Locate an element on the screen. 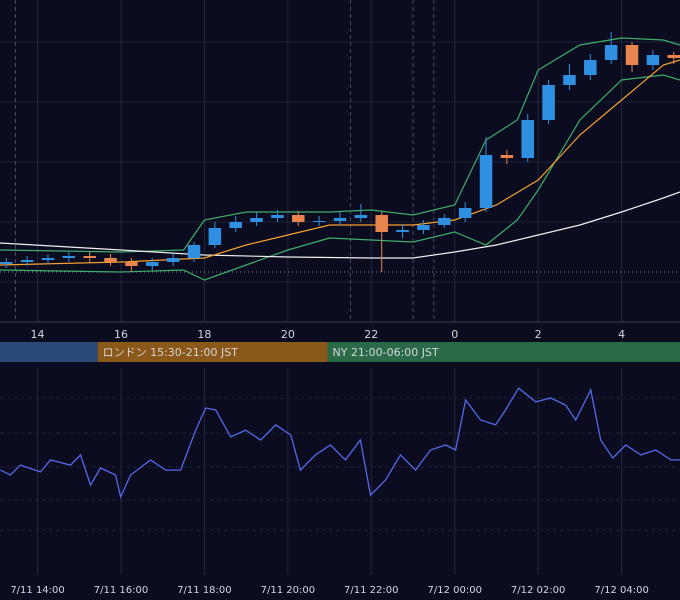  x-tick-label: 16 is located at coordinates (121, 334).